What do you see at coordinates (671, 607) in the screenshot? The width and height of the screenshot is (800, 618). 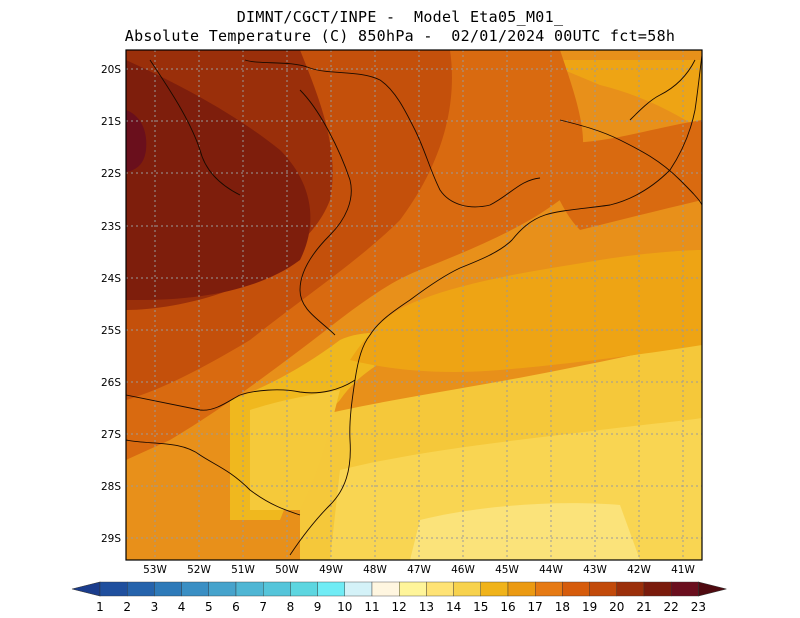 I see `colorbar-tick-label: 22` at bounding box center [671, 607].